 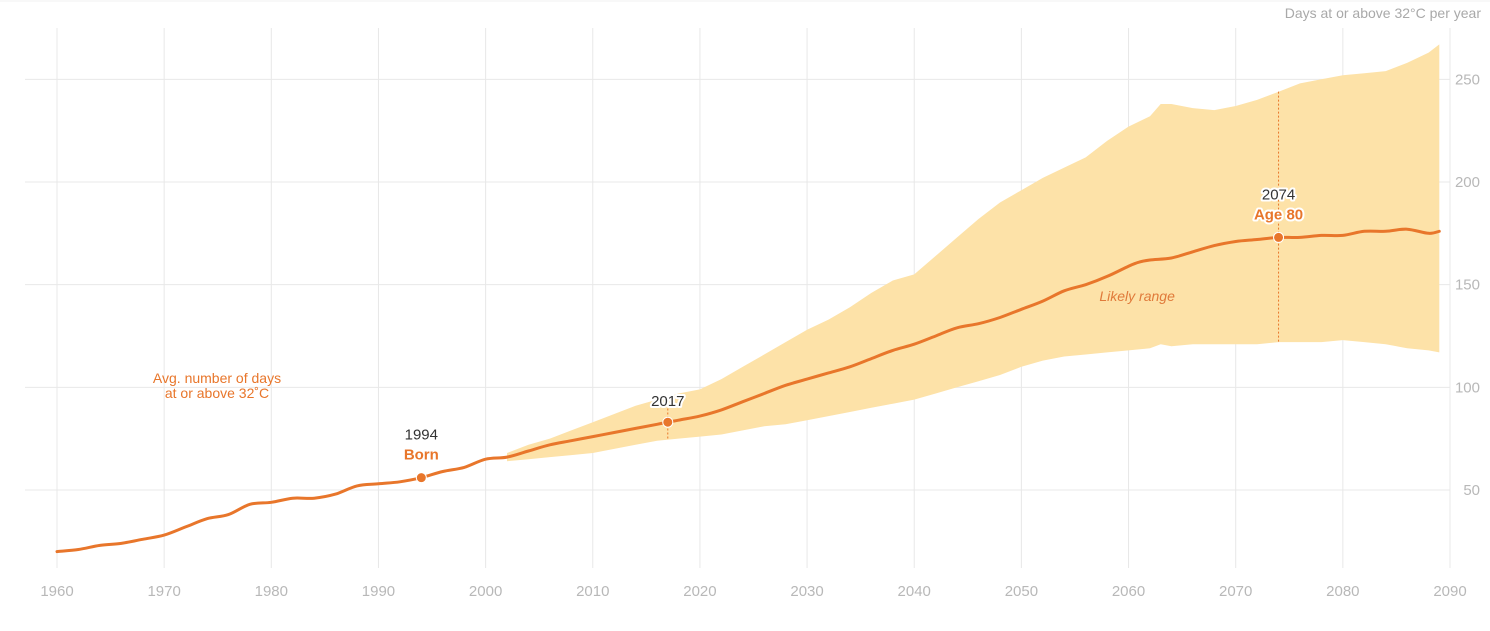 I want to click on annotation-year: 2017, so click(x=667, y=401).